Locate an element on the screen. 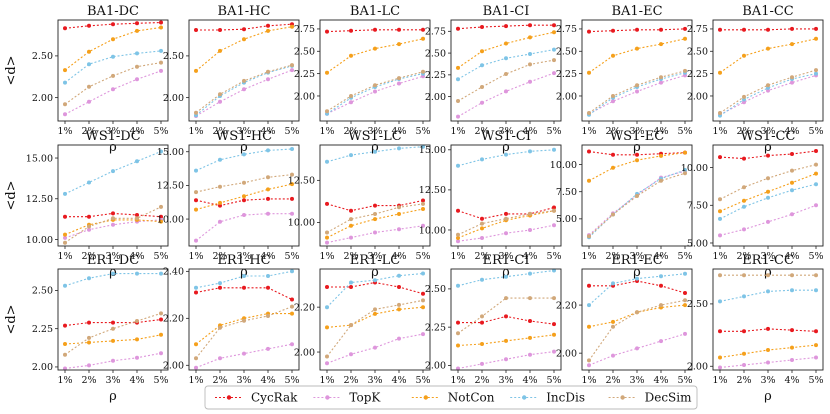 Image resolution: width=830 pixels, height=414 pixels. x-axis-label-row-1-col-2: ρ is located at coordinates (244, 147).